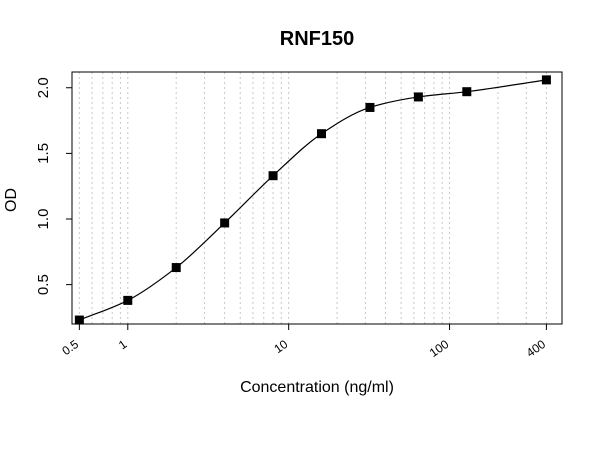 This screenshot has width=600, height=450. I want to click on x-tick-label: 10, so click(280, 346).